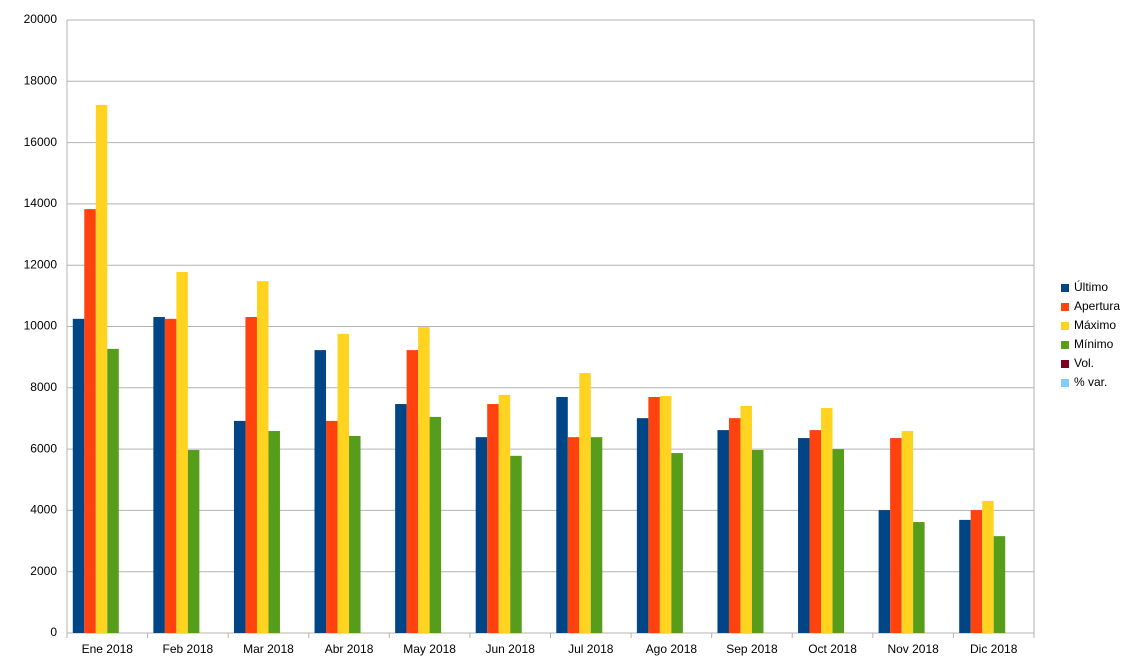  What do you see at coordinates (349, 649) in the screenshot?
I see `x-tick-label: Abr 2018` at bounding box center [349, 649].